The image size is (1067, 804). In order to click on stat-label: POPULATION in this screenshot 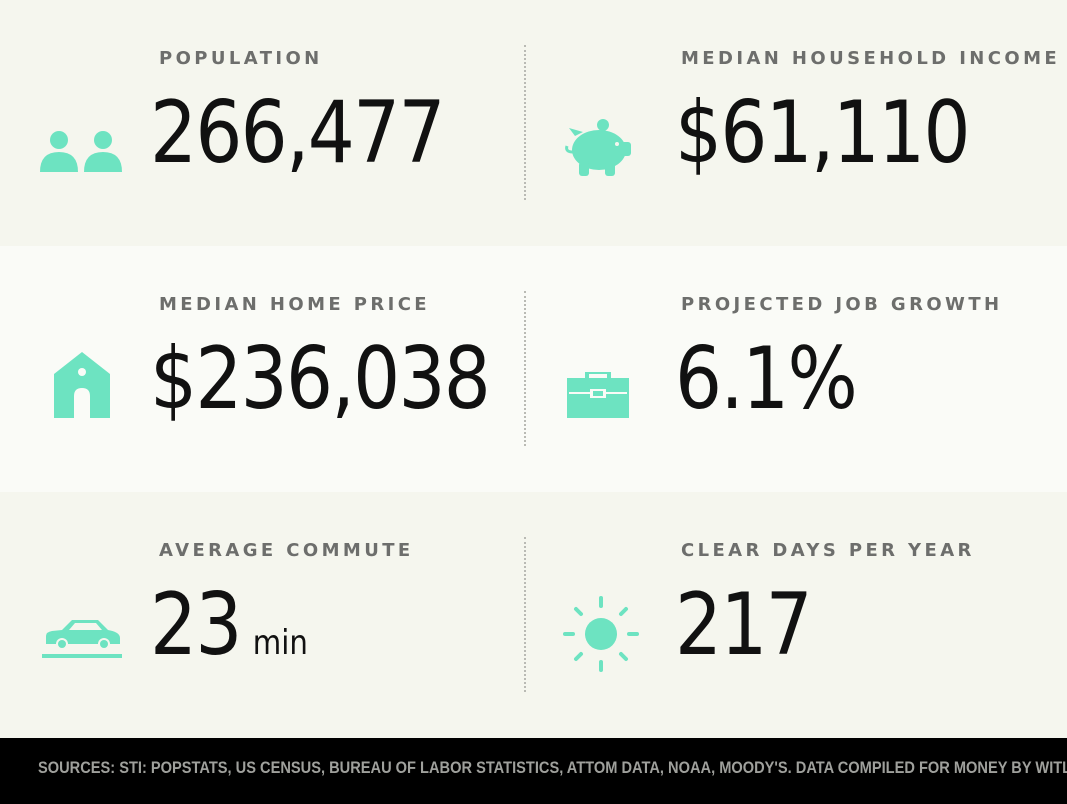, I will do `click(241, 58)`.